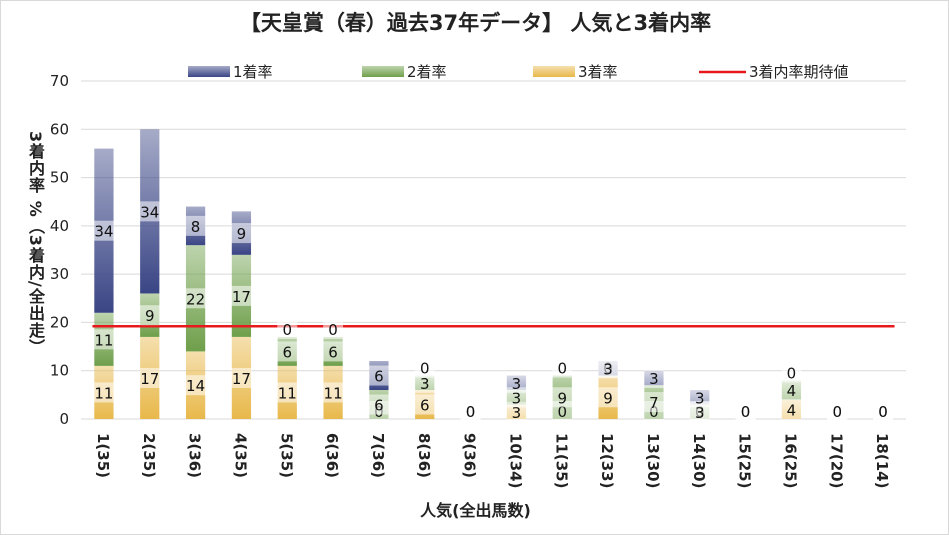 Image resolution: width=949 pixels, height=535 pixels. What do you see at coordinates (59, 371) in the screenshot?
I see `y-tick-label: 10` at bounding box center [59, 371].